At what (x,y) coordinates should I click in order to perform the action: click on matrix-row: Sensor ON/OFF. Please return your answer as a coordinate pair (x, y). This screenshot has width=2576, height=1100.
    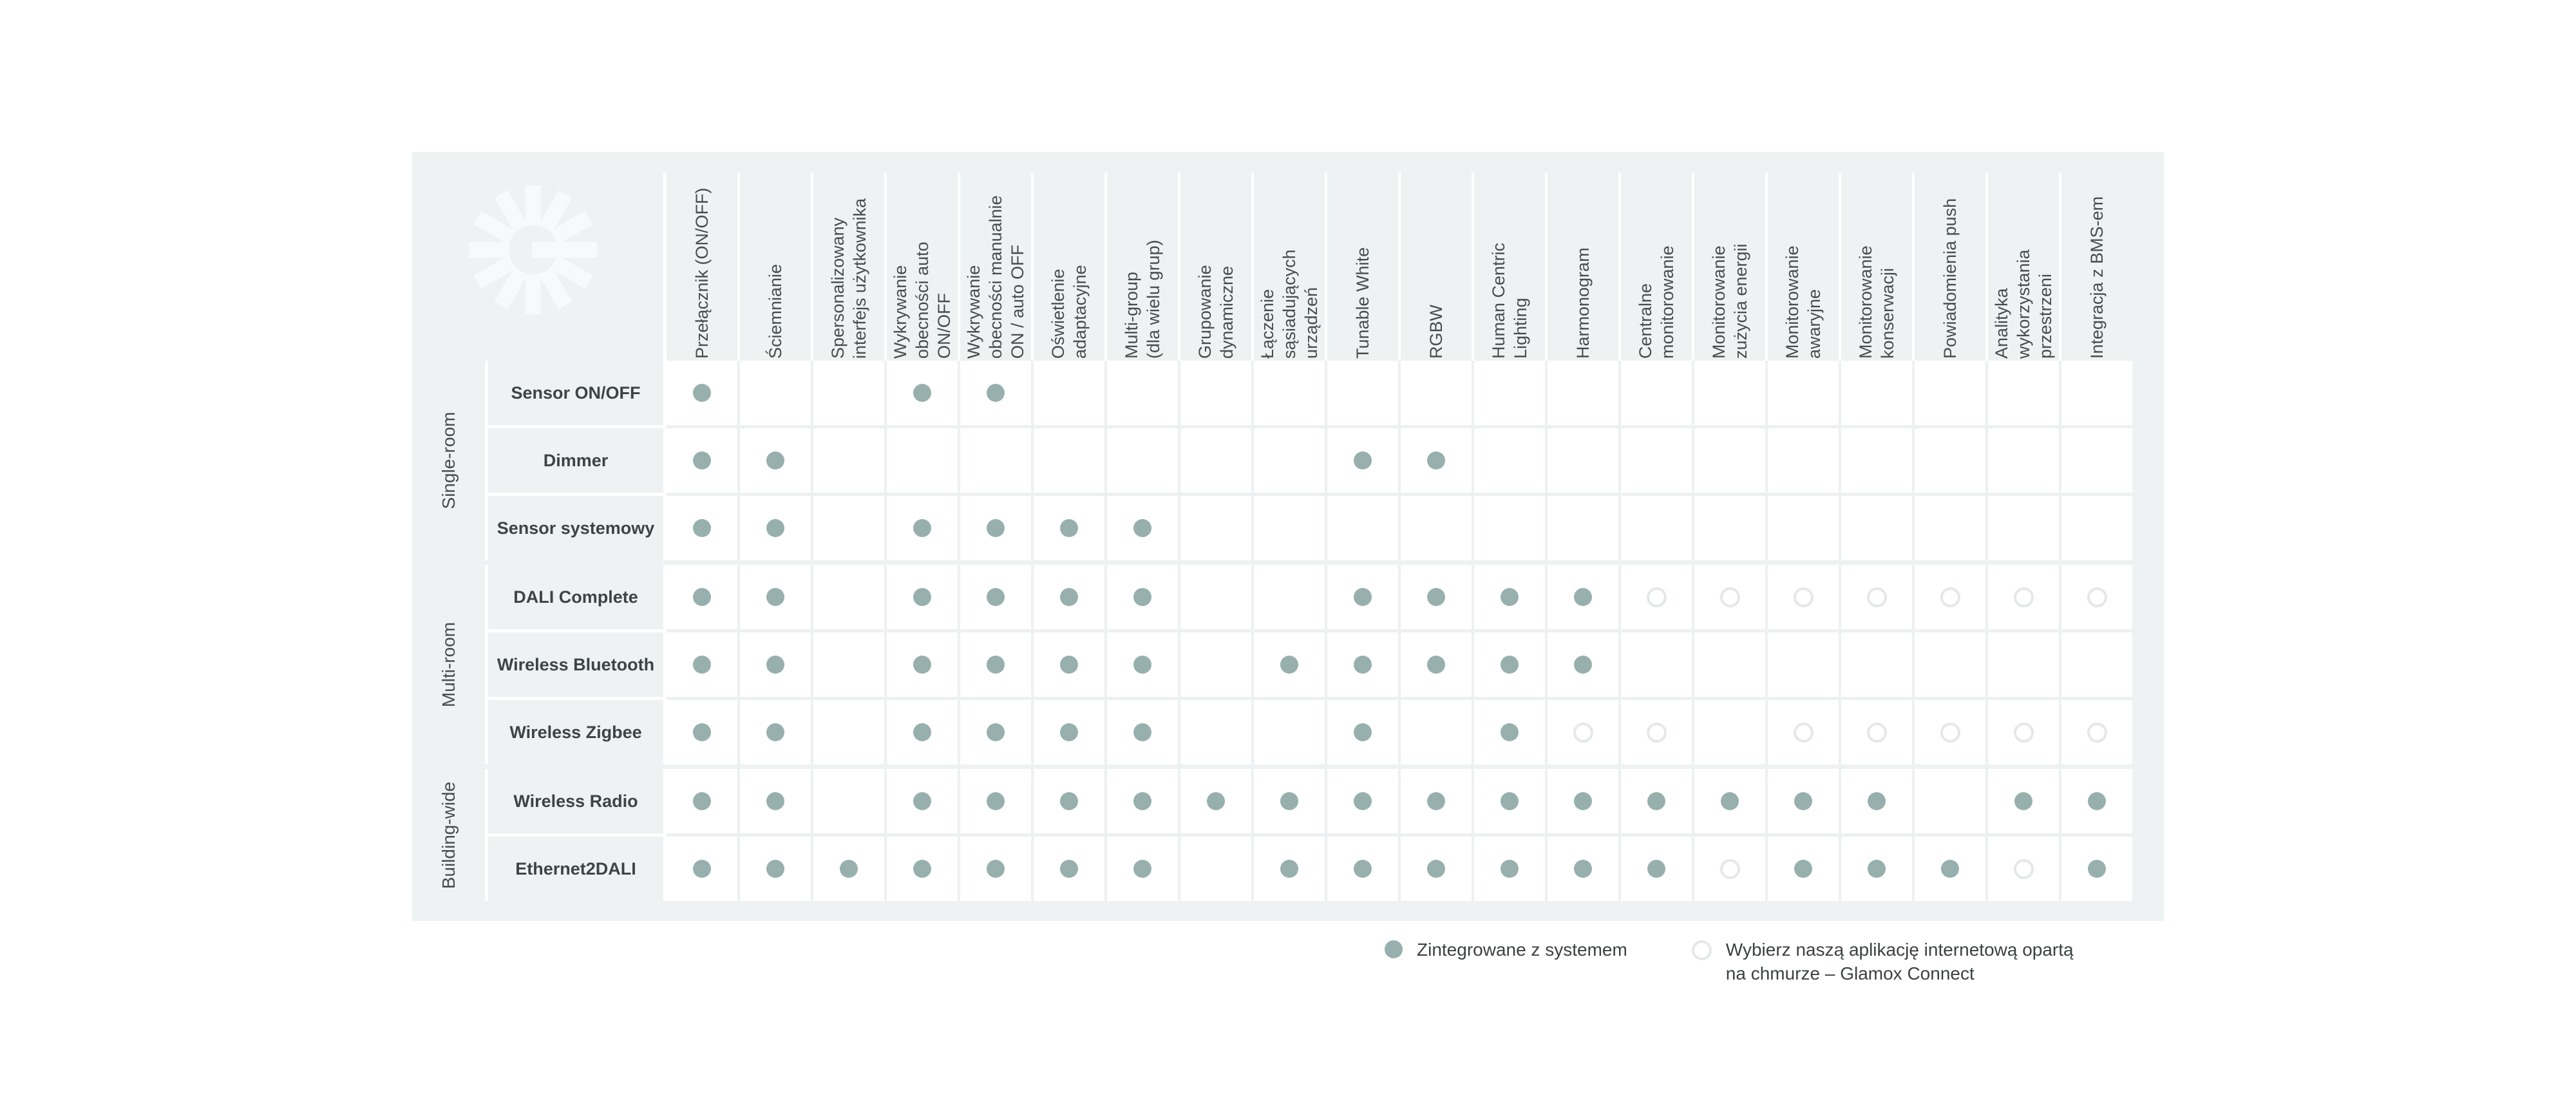
    Looking at the image, I should click on (1310, 394).